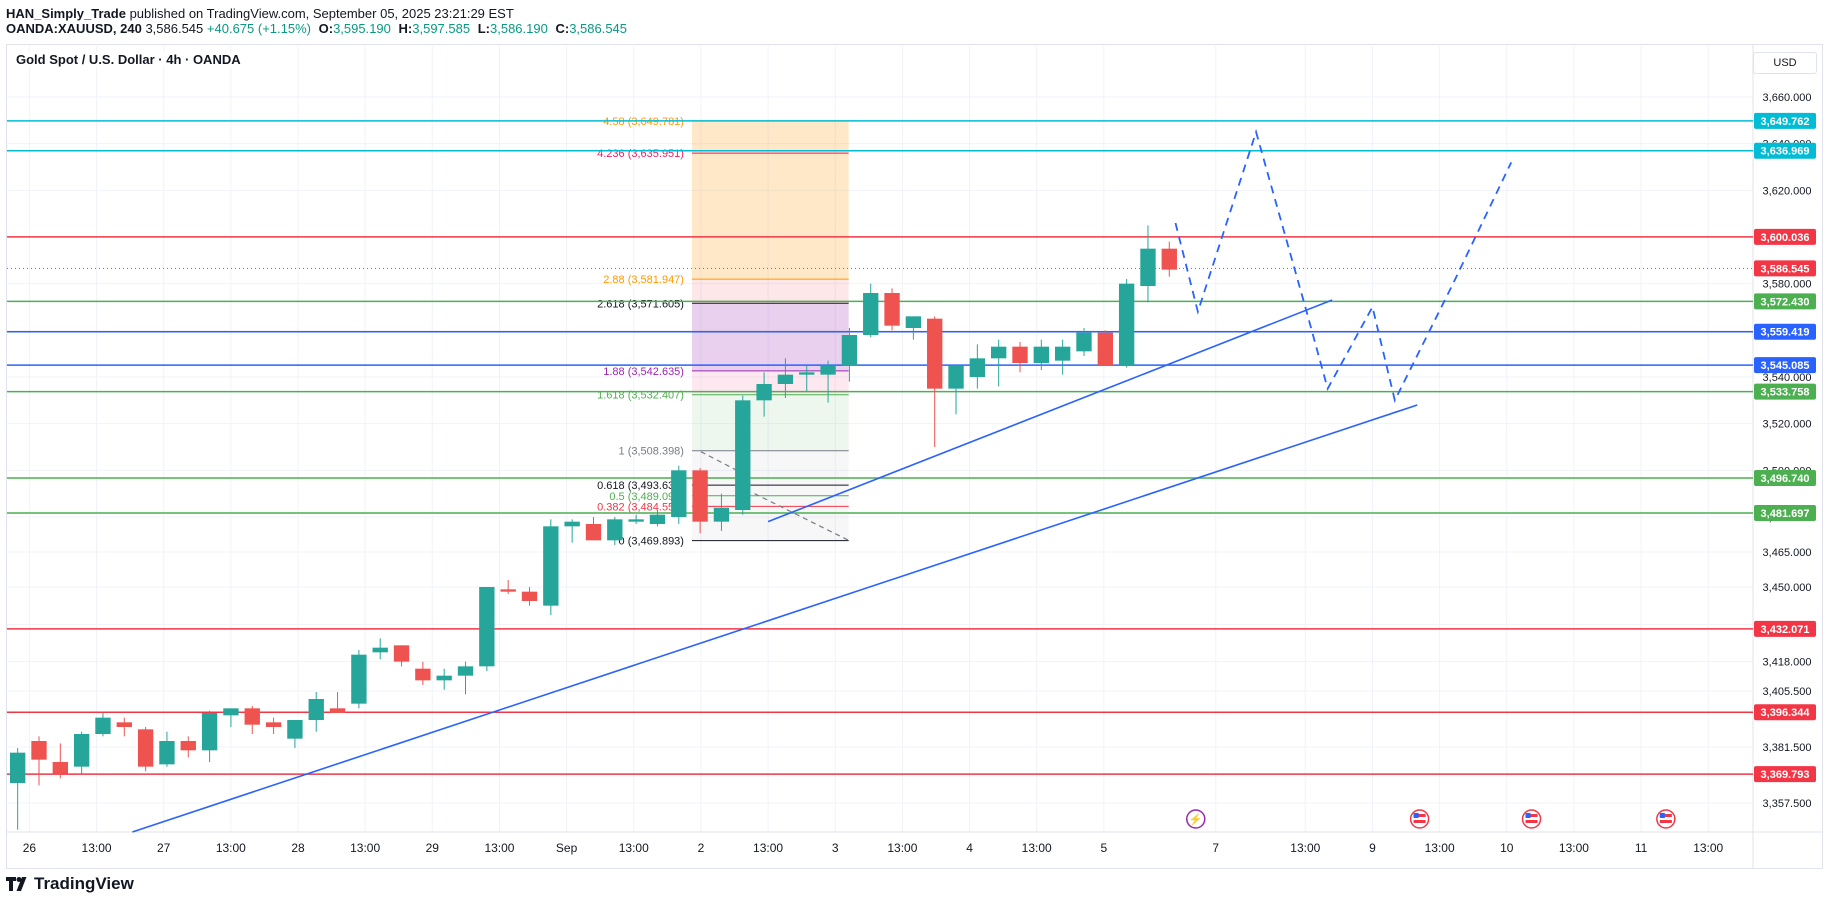  I want to click on price-level-badge-label: 3,559.419, so click(1785, 333).